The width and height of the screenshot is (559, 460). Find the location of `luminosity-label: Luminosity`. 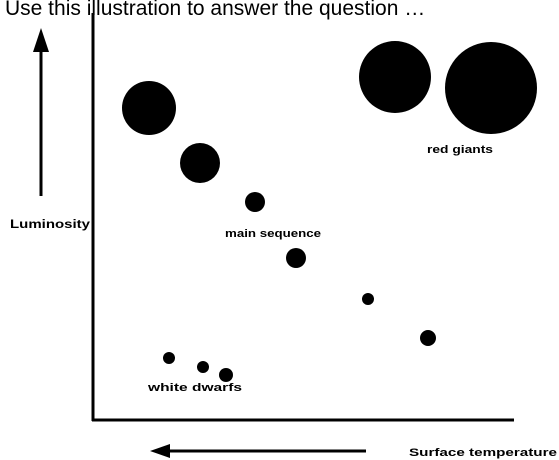

luminosity-label: Luminosity is located at coordinates (50, 224).